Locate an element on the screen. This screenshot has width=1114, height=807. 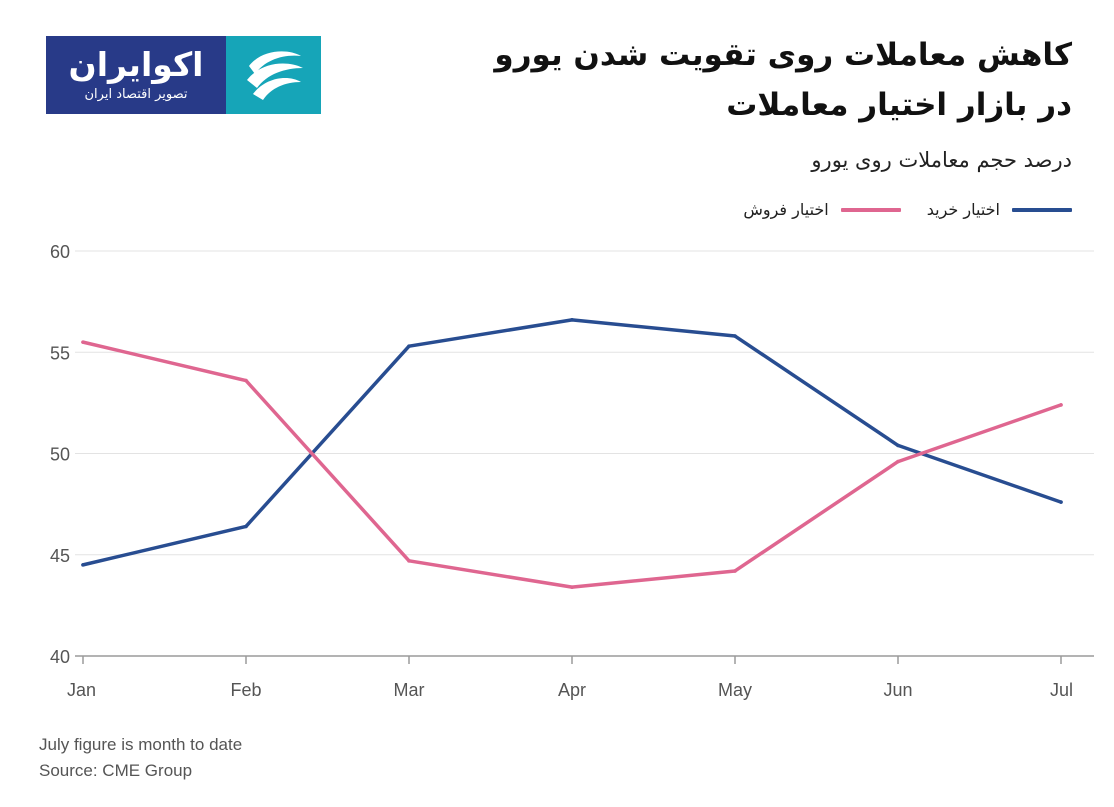
x-tick-label-May: May is located at coordinates (735, 690).